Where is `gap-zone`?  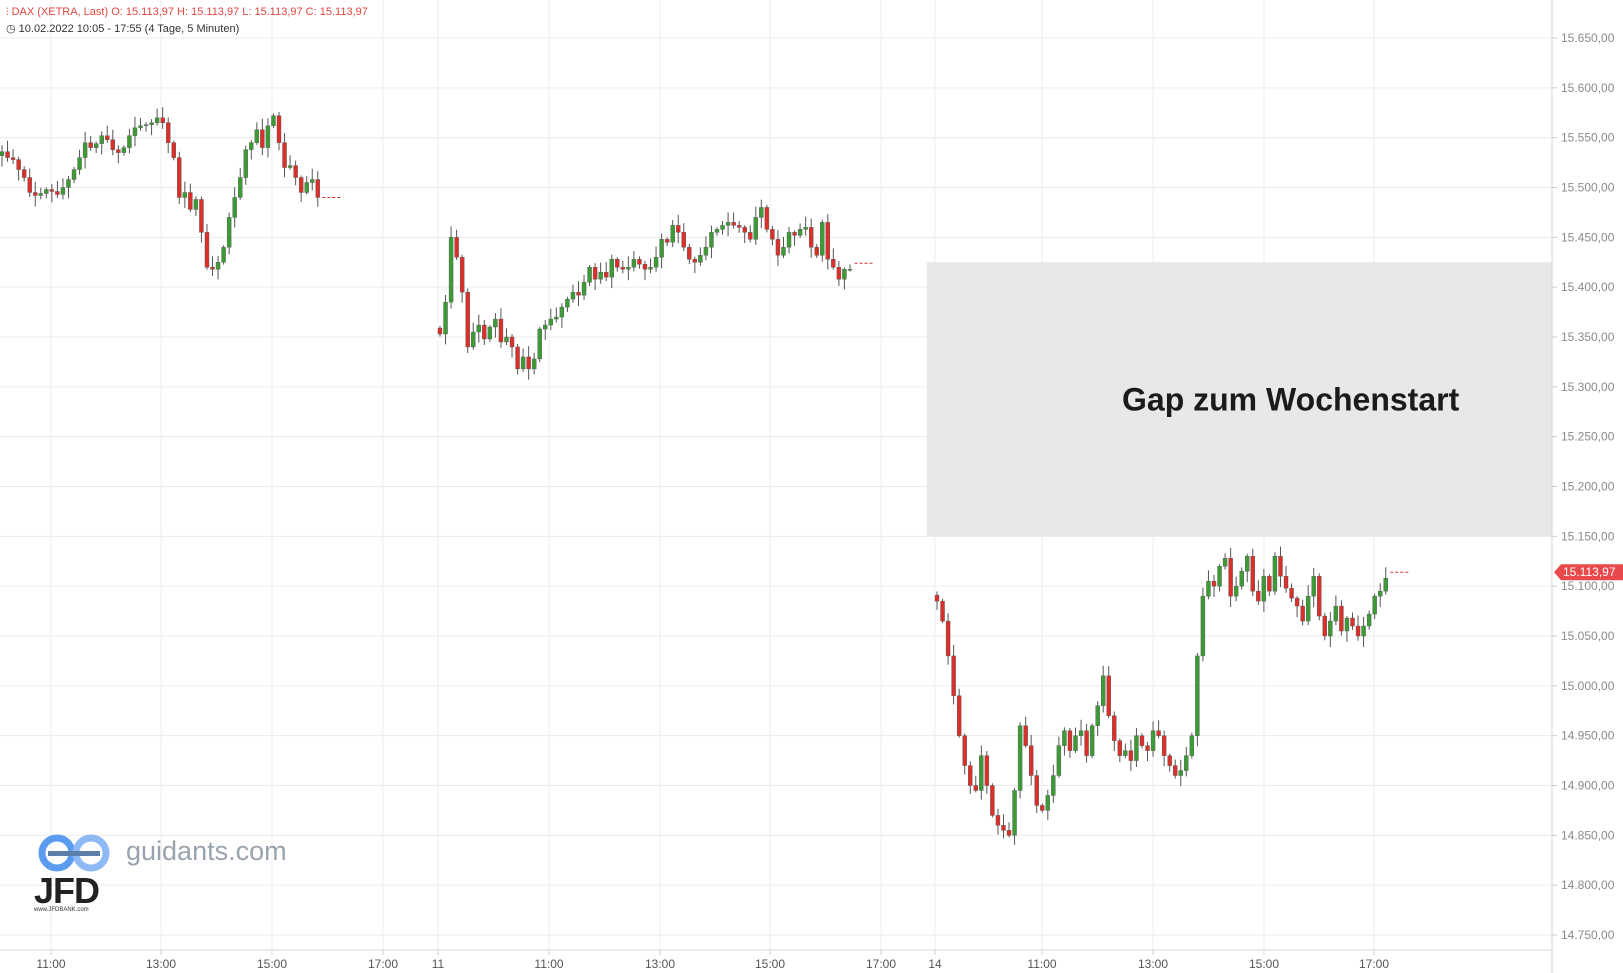
gap-zone is located at coordinates (1239, 399).